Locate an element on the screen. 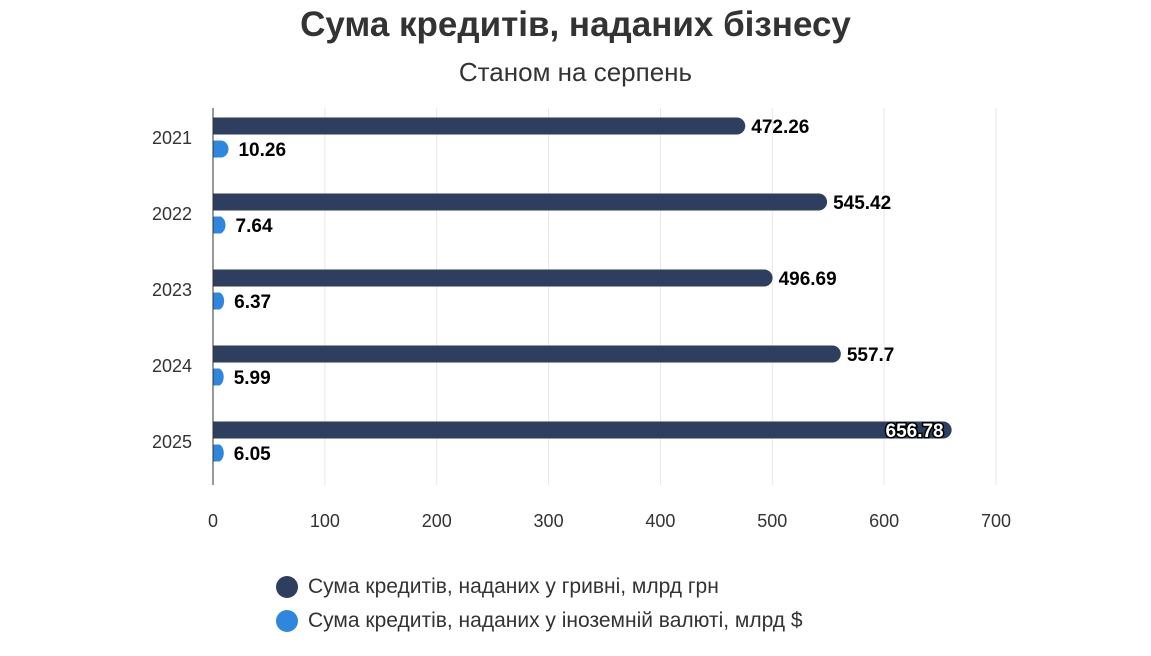 The width and height of the screenshot is (1151, 656). data-label-1-2023: 6.37 is located at coordinates (252, 302).